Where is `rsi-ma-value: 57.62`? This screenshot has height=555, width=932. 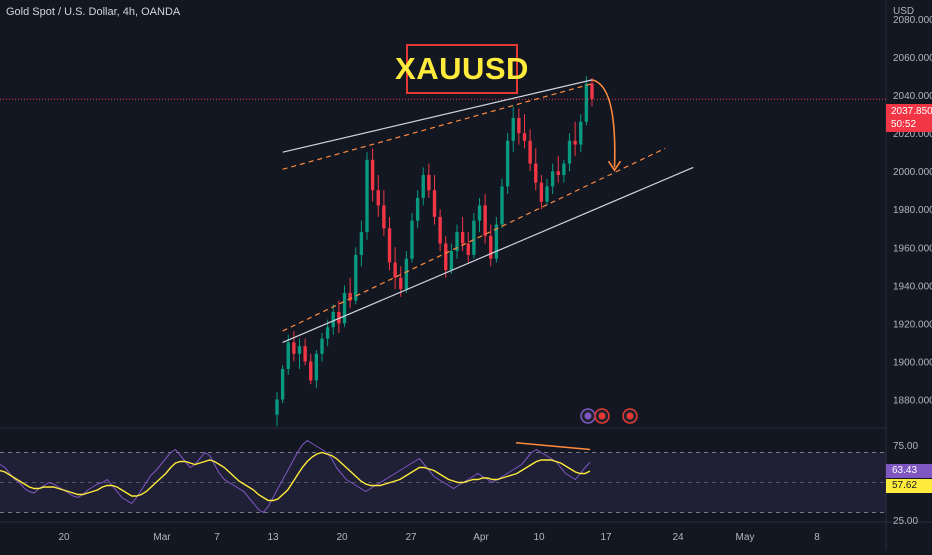
rsi-ma-value: 57.62 is located at coordinates (905, 485).